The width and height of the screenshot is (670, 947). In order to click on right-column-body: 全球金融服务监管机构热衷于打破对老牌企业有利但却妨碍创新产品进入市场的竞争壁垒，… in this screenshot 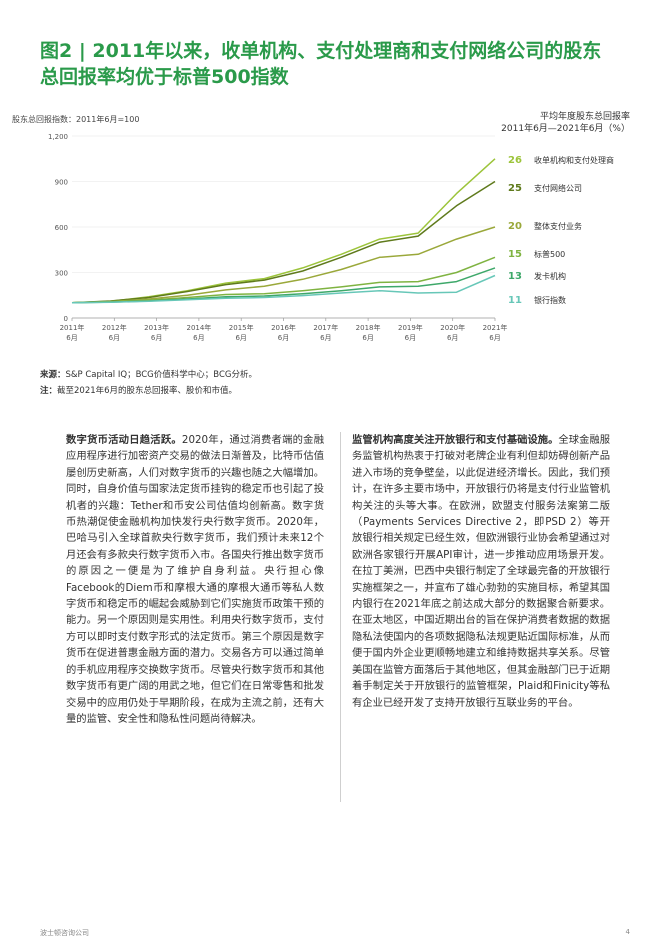, I will do `click(481, 571)`.